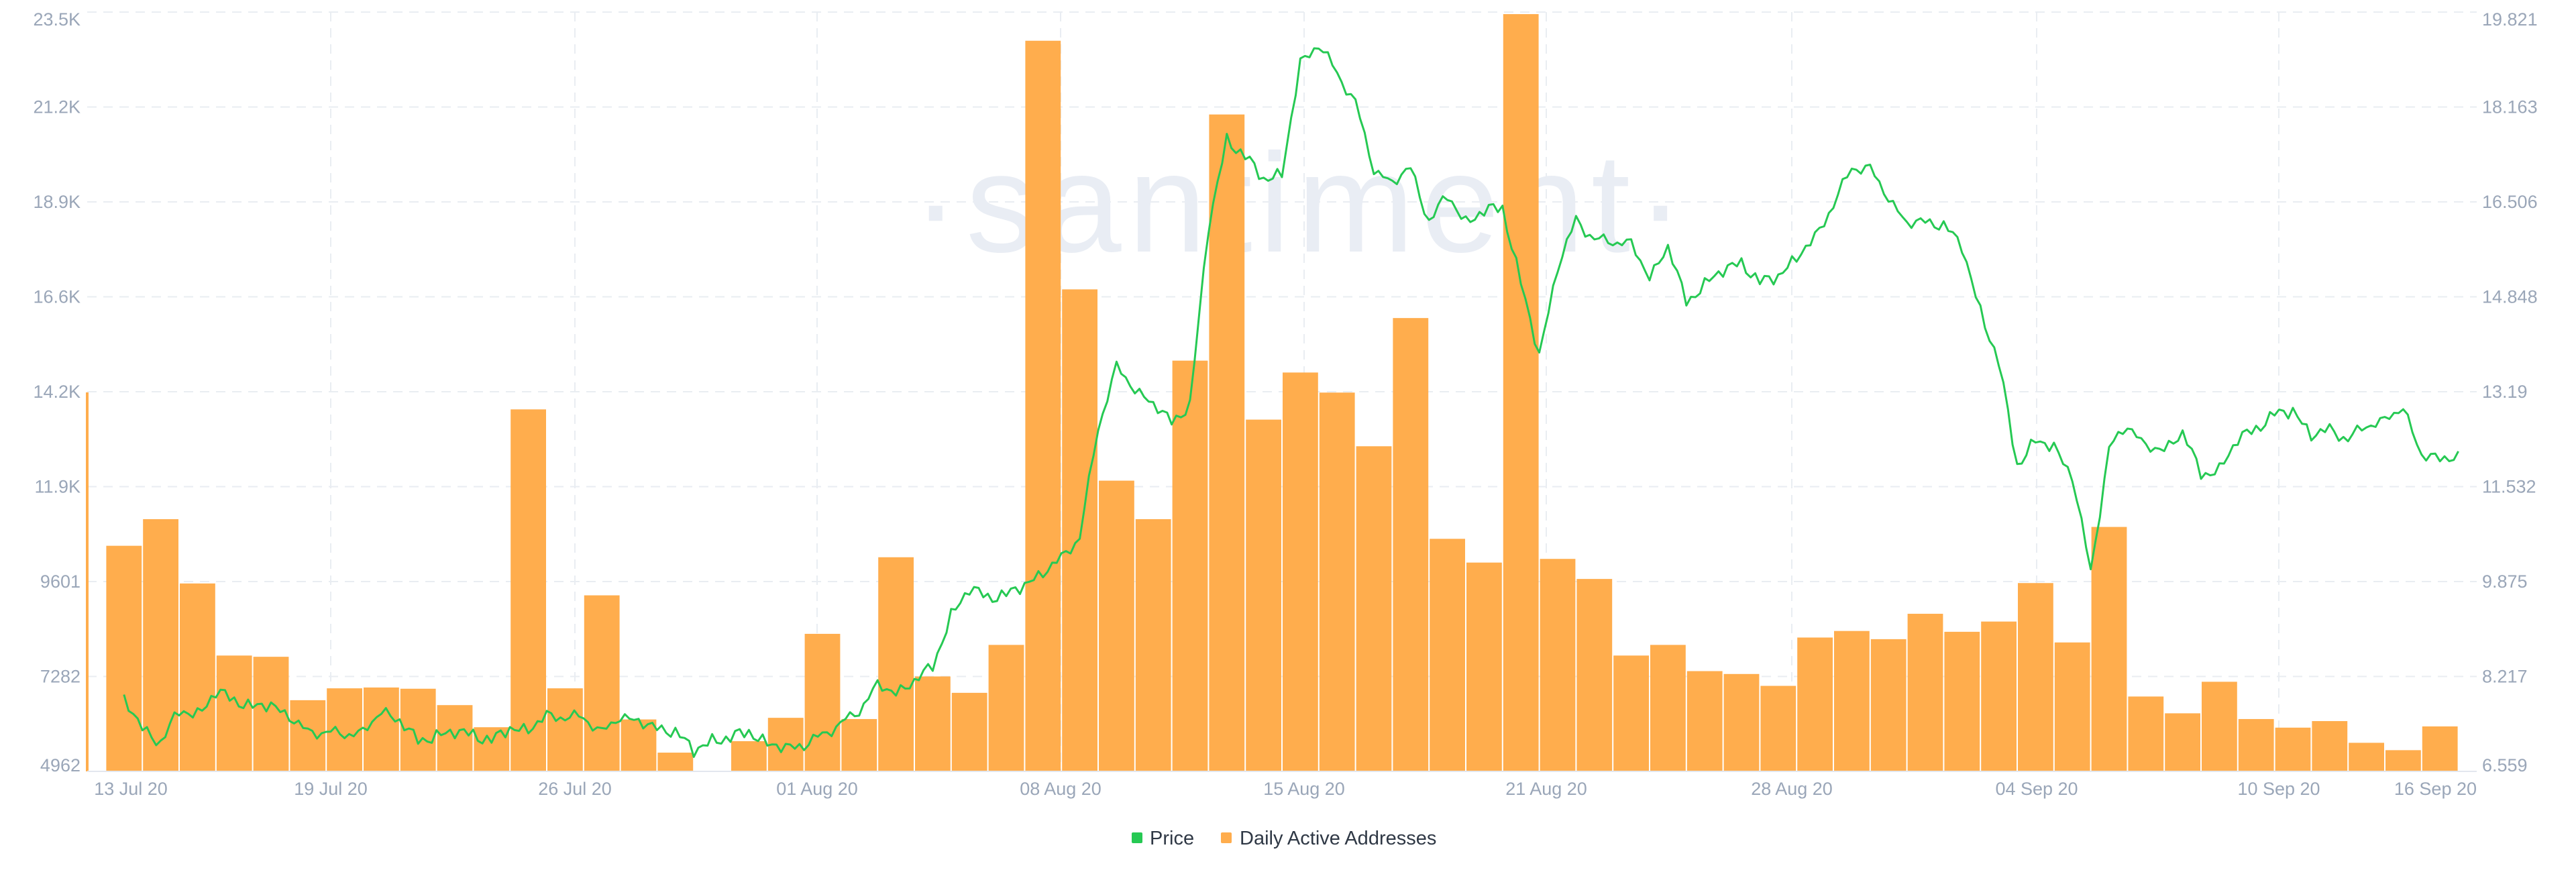 Image resolution: width=2576 pixels, height=872 pixels. I want to click on x-tick-label: 13 Jul 20, so click(131, 789).